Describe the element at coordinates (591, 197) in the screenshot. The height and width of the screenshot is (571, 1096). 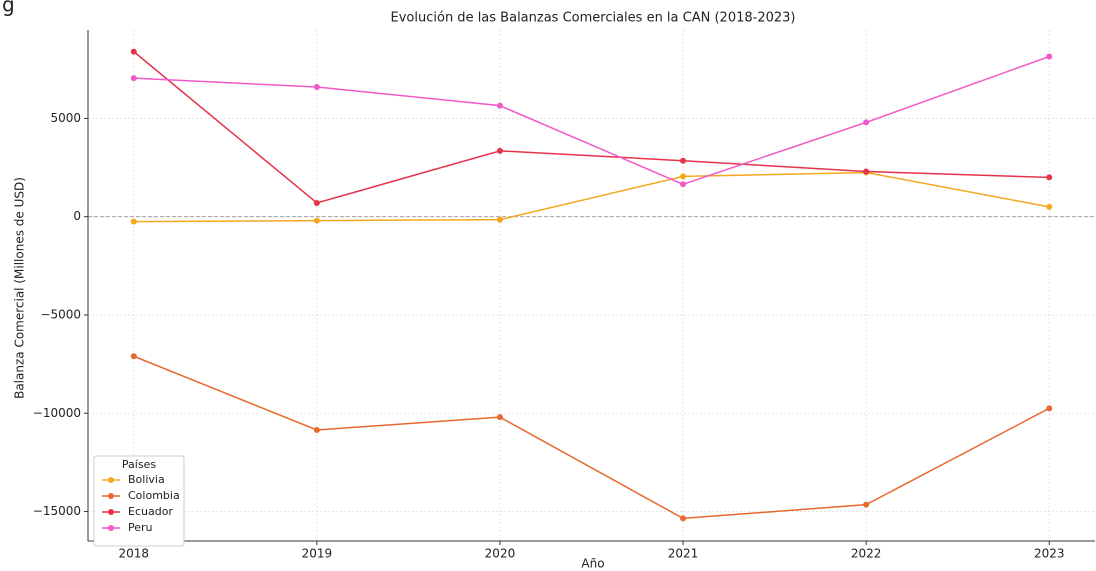
I see `series-line` at that location.